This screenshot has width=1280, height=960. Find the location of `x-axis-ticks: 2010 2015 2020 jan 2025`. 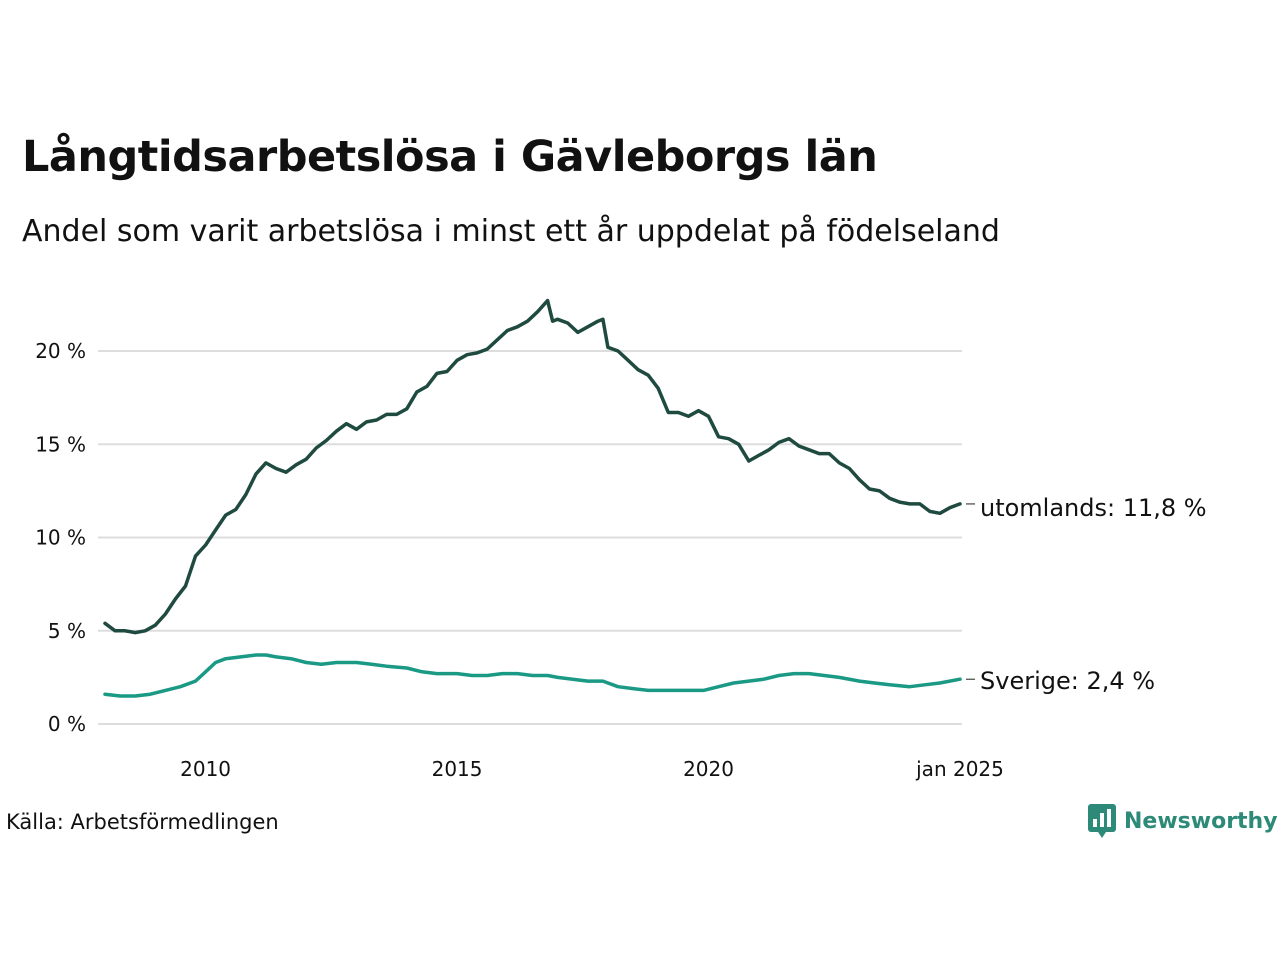

x-axis-ticks: 2010 2015 2020 jan 2025 is located at coordinates (592, 769).